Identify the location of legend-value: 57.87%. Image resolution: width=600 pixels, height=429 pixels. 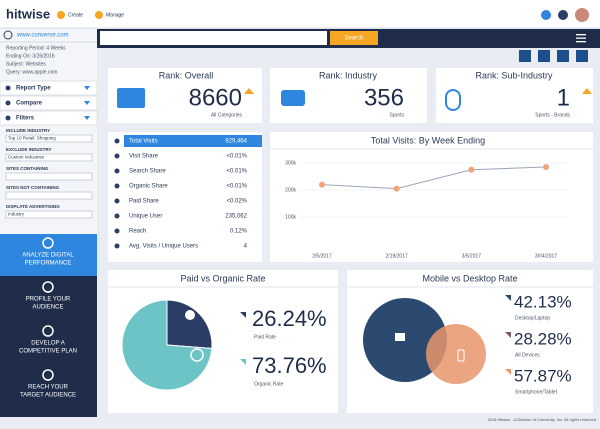
(543, 375).